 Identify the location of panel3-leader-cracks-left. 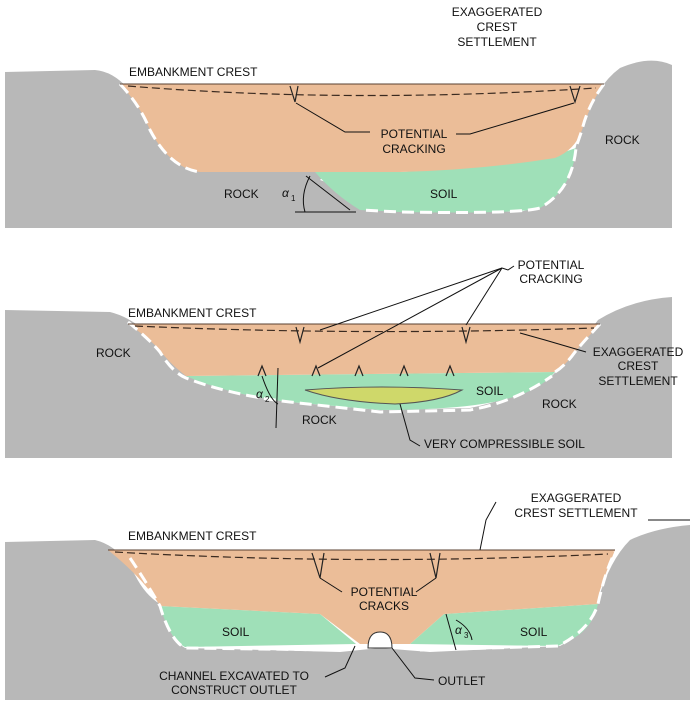
(331, 585).